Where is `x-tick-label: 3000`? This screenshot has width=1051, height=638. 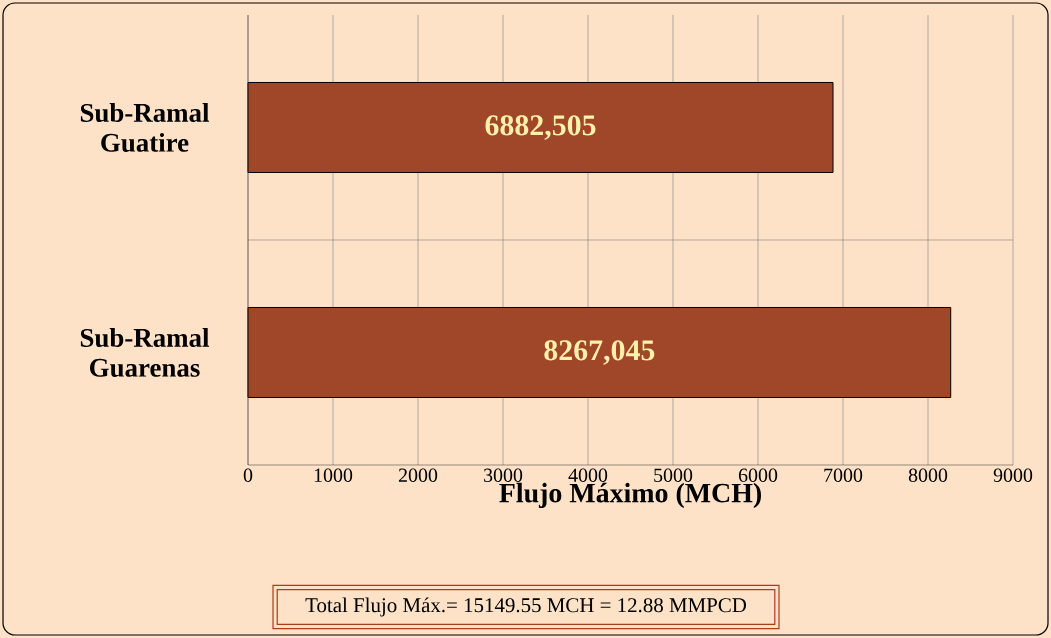
x-tick-label: 3000 is located at coordinates (503, 475).